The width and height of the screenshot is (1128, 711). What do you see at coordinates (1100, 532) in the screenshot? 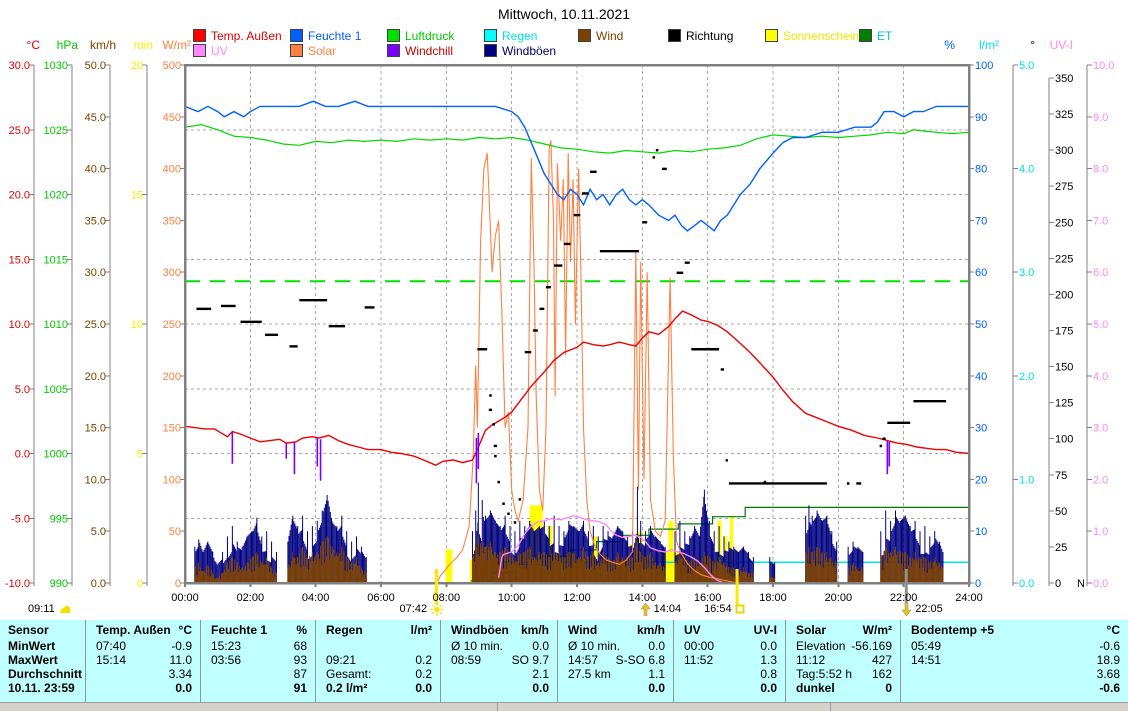
I see `axis-uv-tick-label: 1.0` at bounding box center [1100, 532].